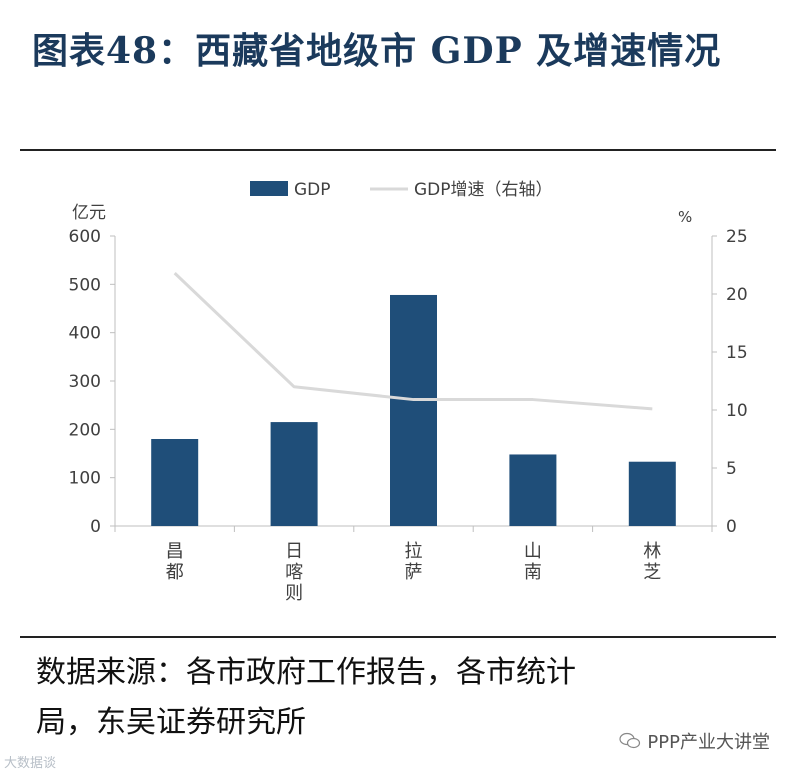 The width and height of the screenshot is (796, 776). What do you see at coordinates (85, 430) in the screenshot?
I see `y-left-tick-label: 200` at bounding box center [85, 430].